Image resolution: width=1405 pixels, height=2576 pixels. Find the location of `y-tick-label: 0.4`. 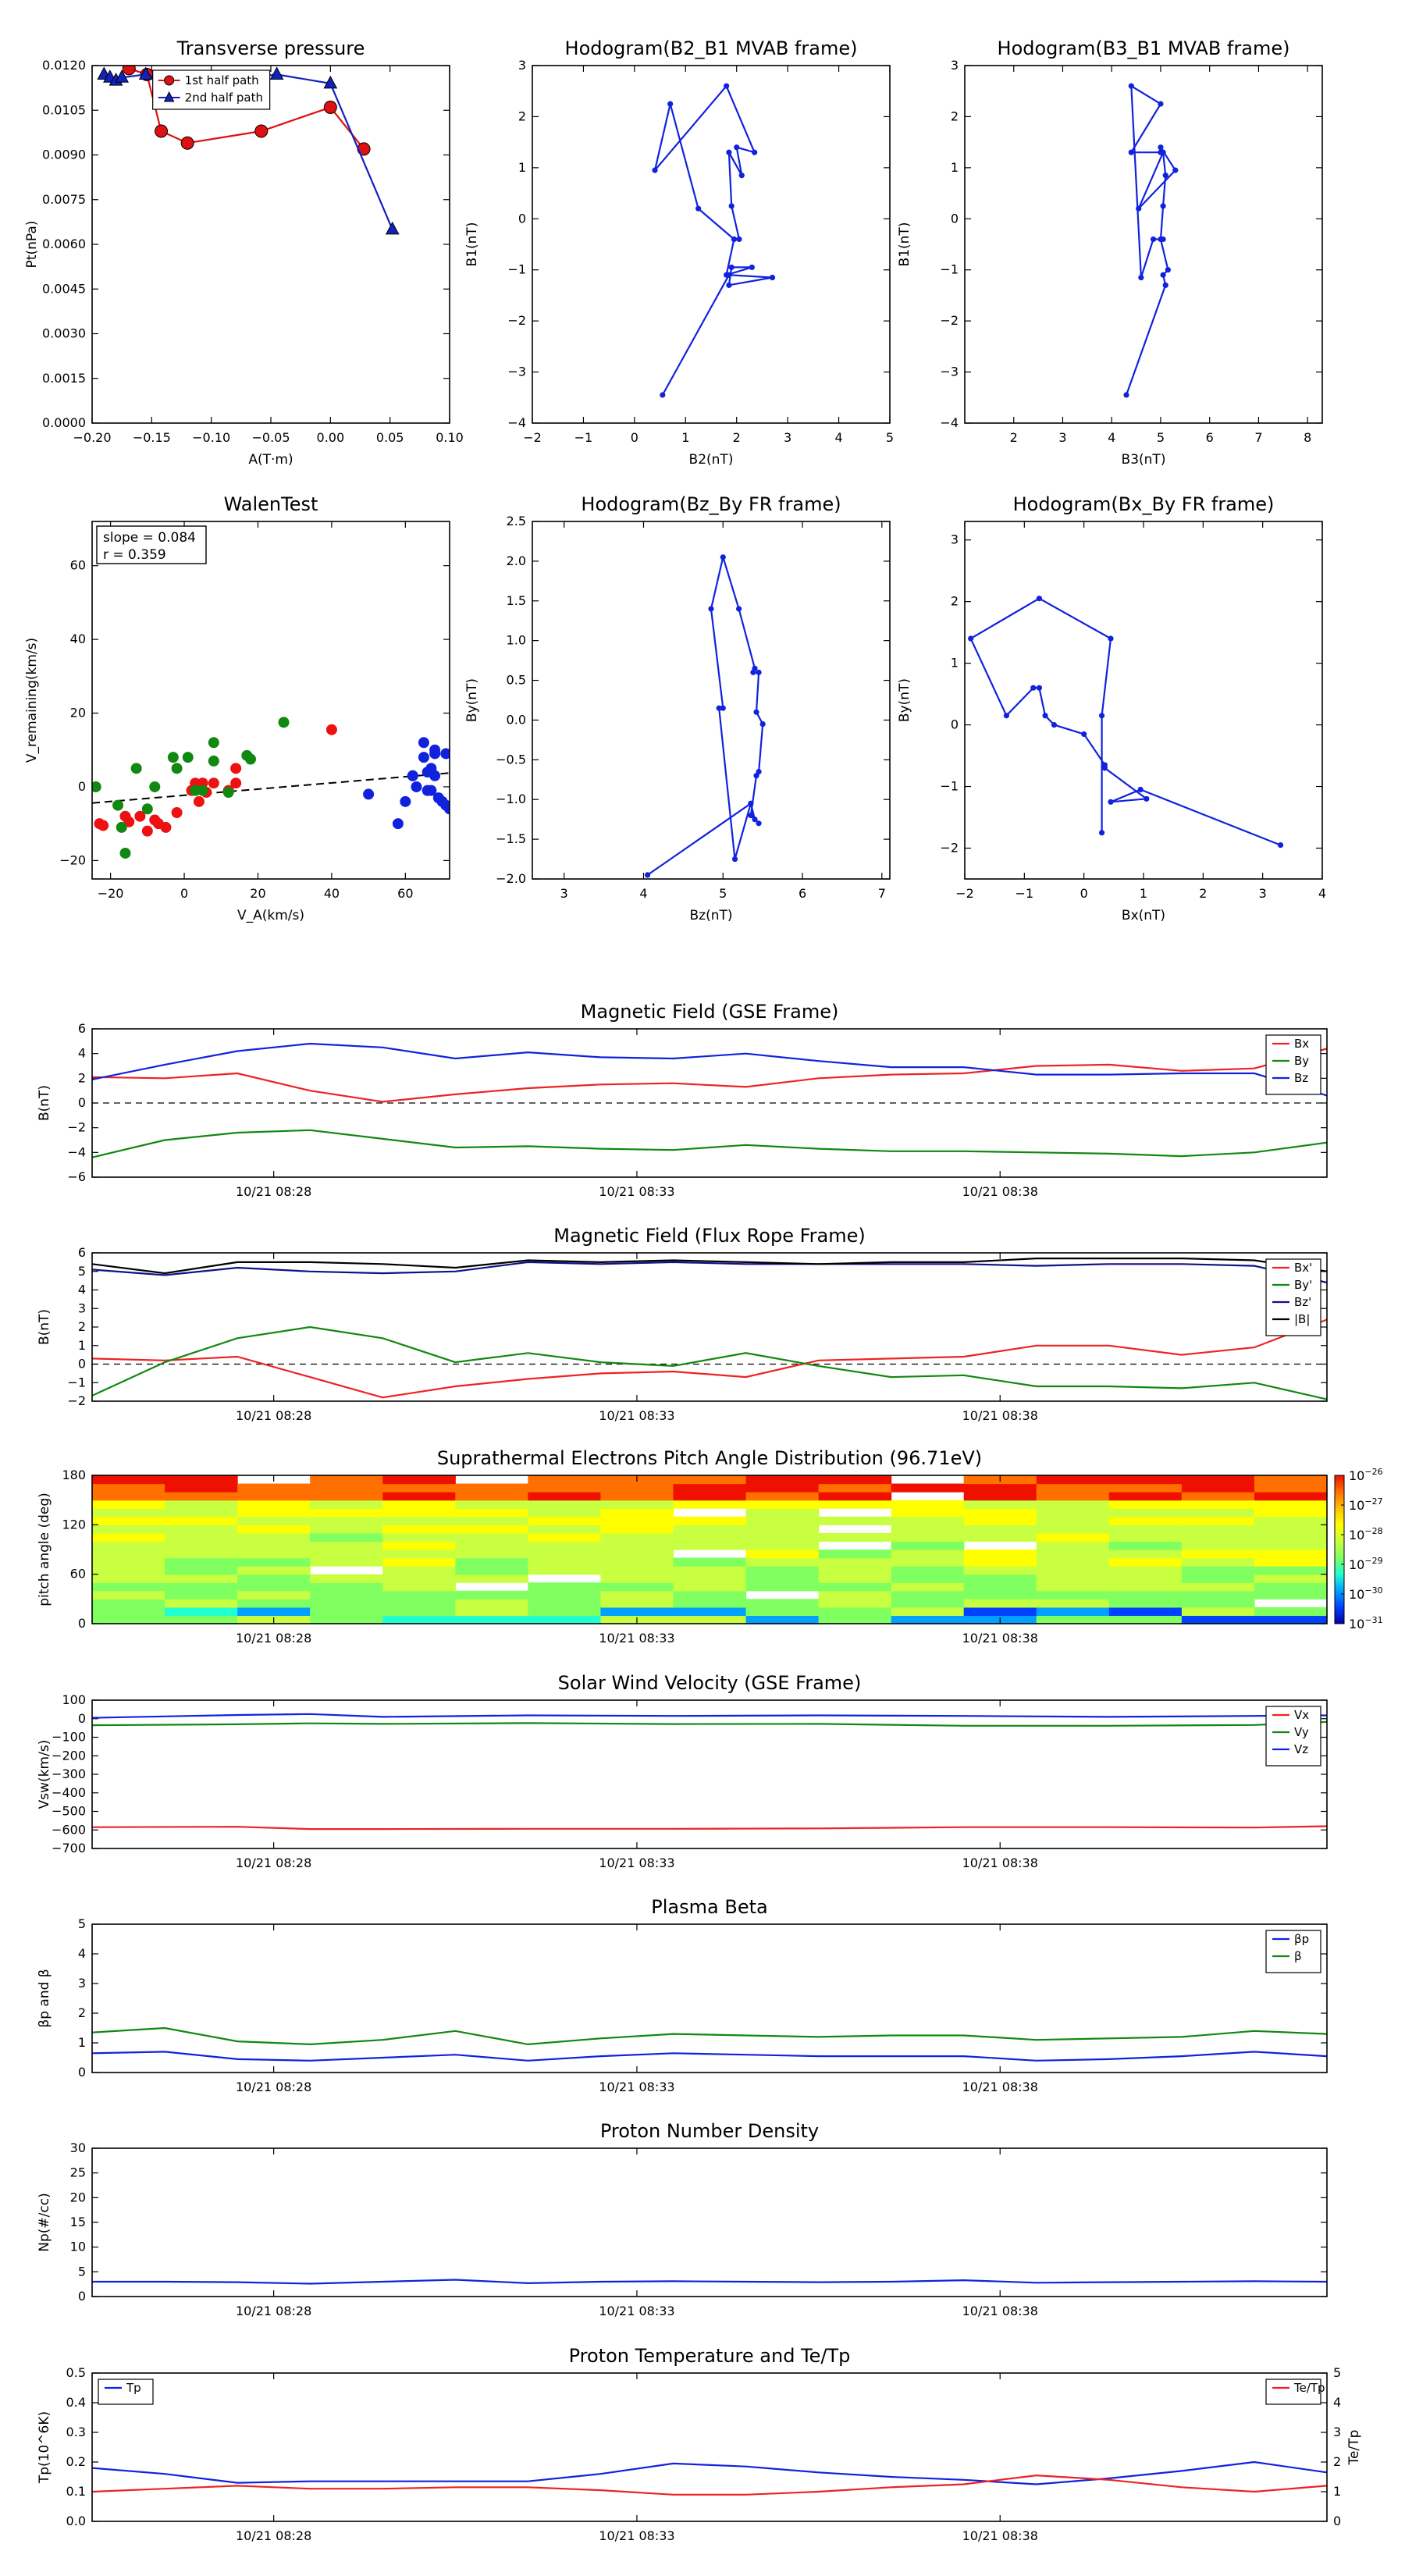

y-tick-label: 0.4 is located at coordinates (76, 2402).